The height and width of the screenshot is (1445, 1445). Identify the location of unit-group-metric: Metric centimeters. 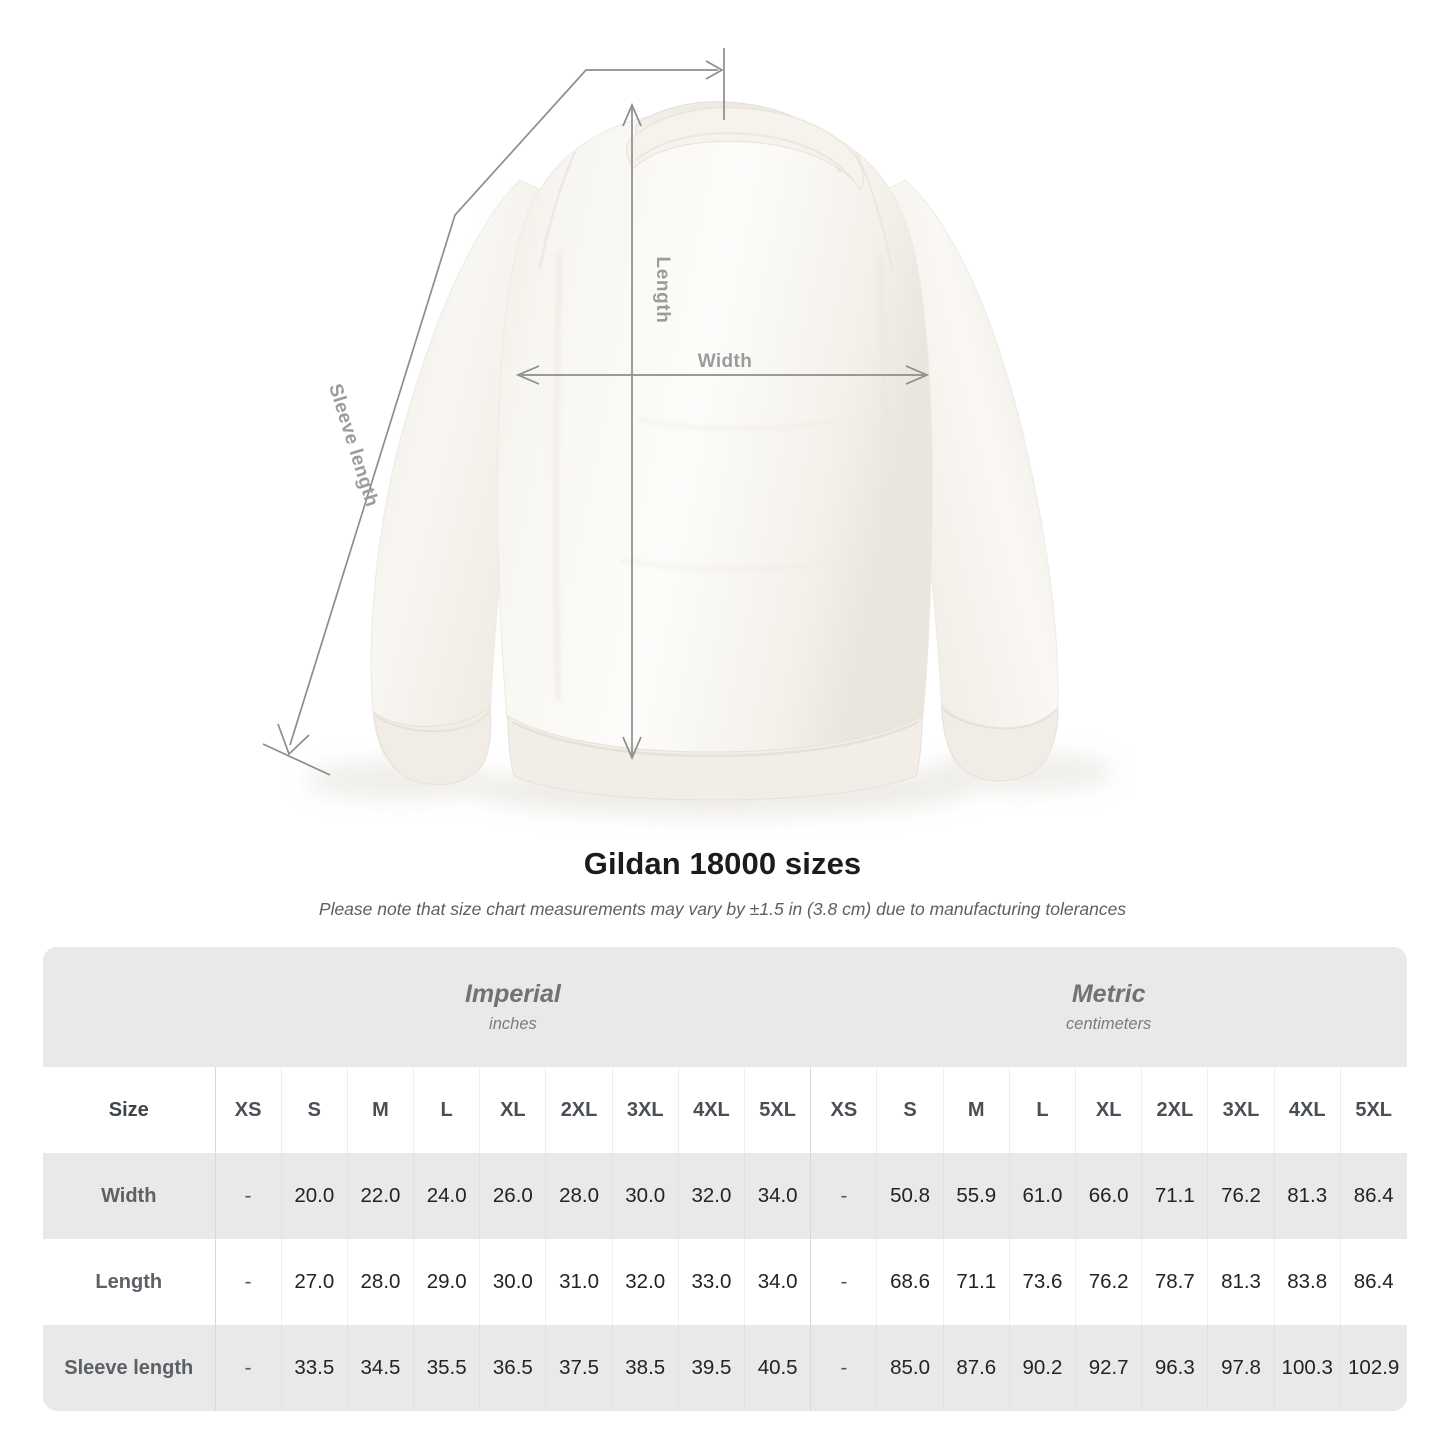
(1108, 1007).